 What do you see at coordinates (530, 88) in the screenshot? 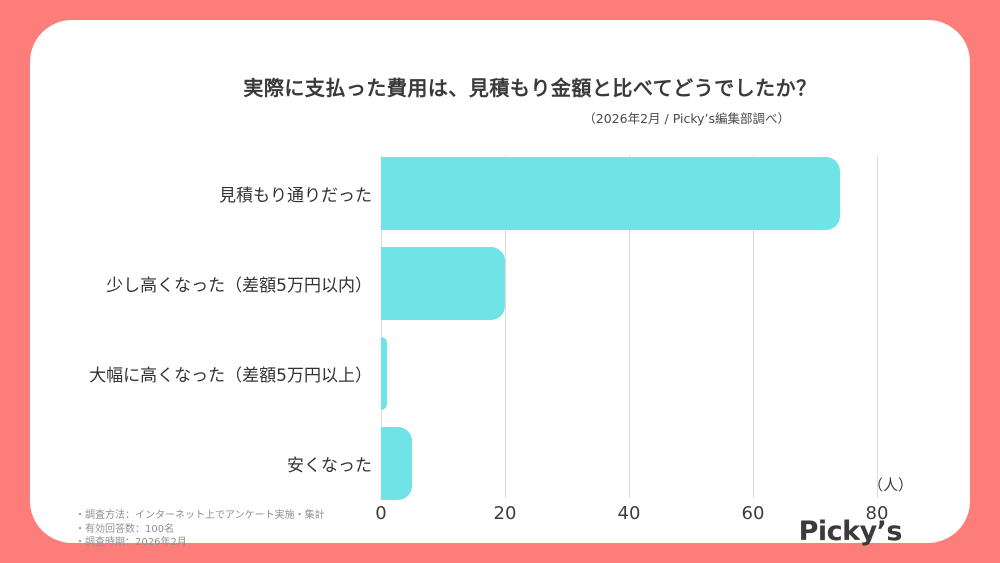
I see `chart-title: 実際に支払った費用は、見積もり金額と比べてどうでしたか？` at bounding box center [530, 88].